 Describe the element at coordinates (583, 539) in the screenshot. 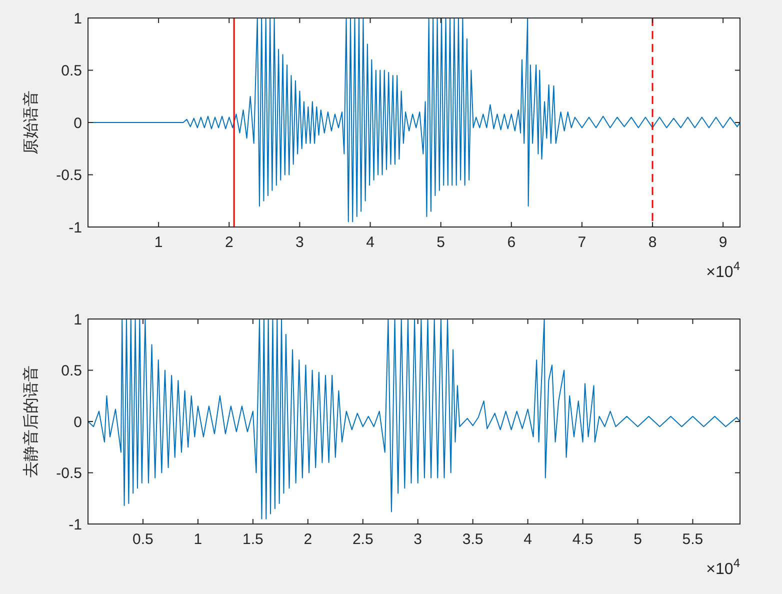

I see `x-tick-label: 4.5` at that location.